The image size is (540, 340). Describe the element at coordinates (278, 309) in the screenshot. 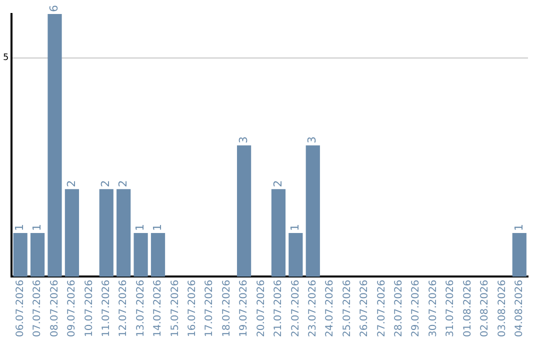

I see `x-tick-label: 21.07.2026` at that location.